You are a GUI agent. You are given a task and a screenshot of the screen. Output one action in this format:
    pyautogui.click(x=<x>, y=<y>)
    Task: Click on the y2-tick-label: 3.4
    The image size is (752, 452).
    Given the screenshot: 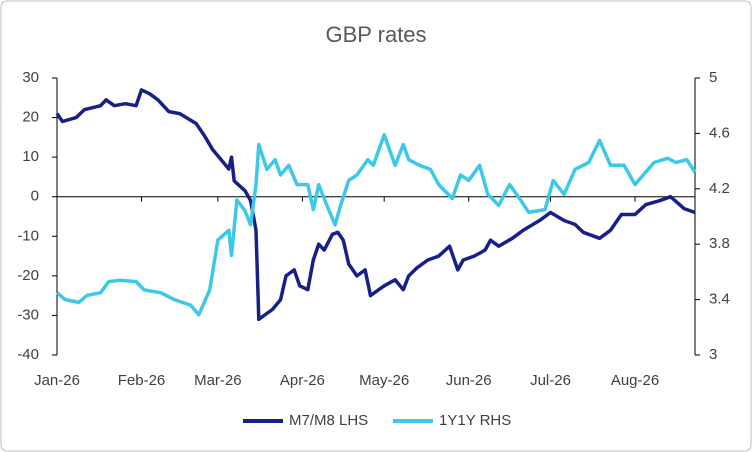 What is the action you would take?
    pyautogui.click(x=719, y=299)
    